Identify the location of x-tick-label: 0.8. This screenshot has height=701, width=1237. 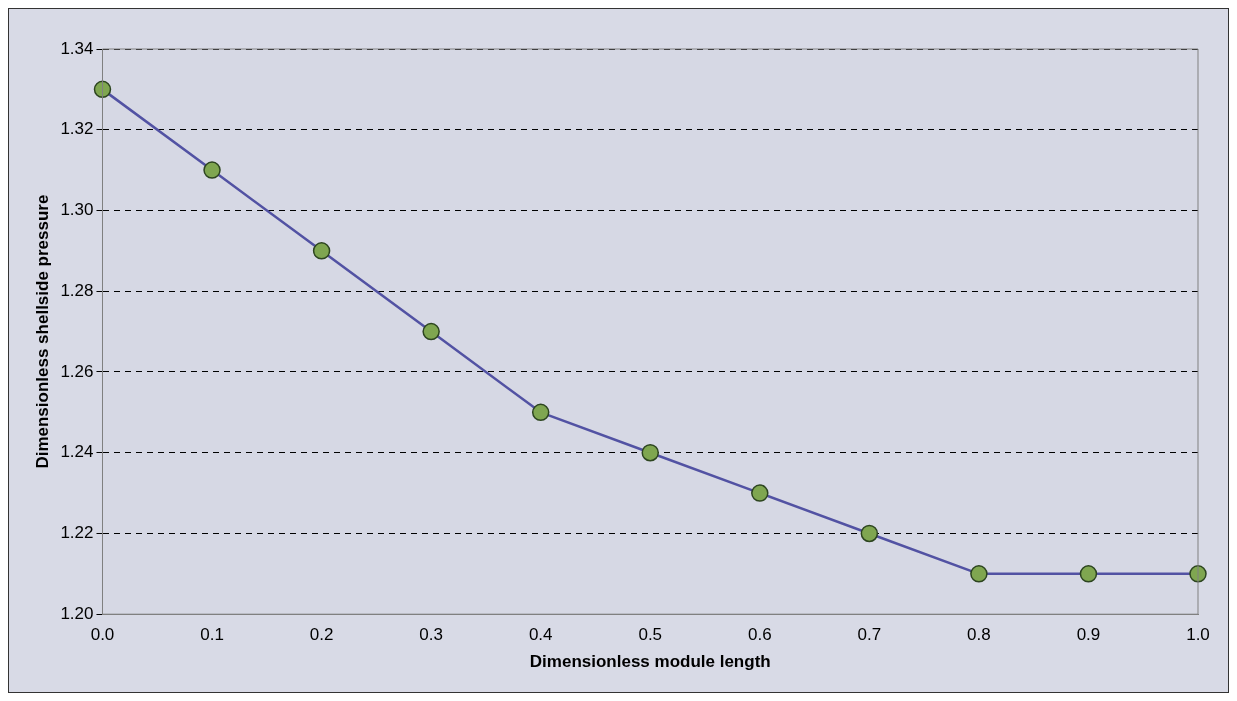
(979, 635).